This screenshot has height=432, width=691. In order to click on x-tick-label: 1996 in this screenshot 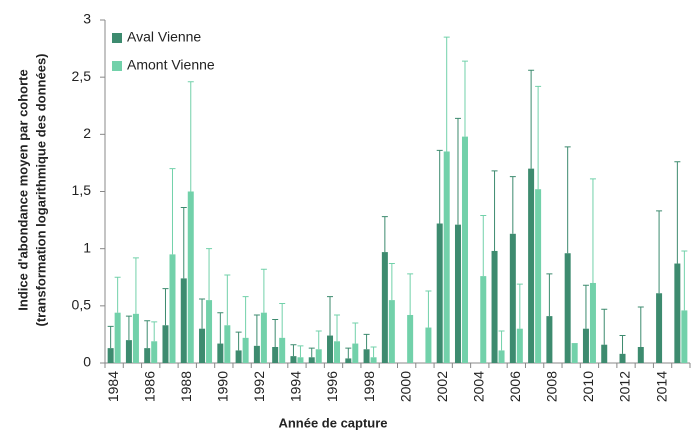, I will do `click(332, 386)`.